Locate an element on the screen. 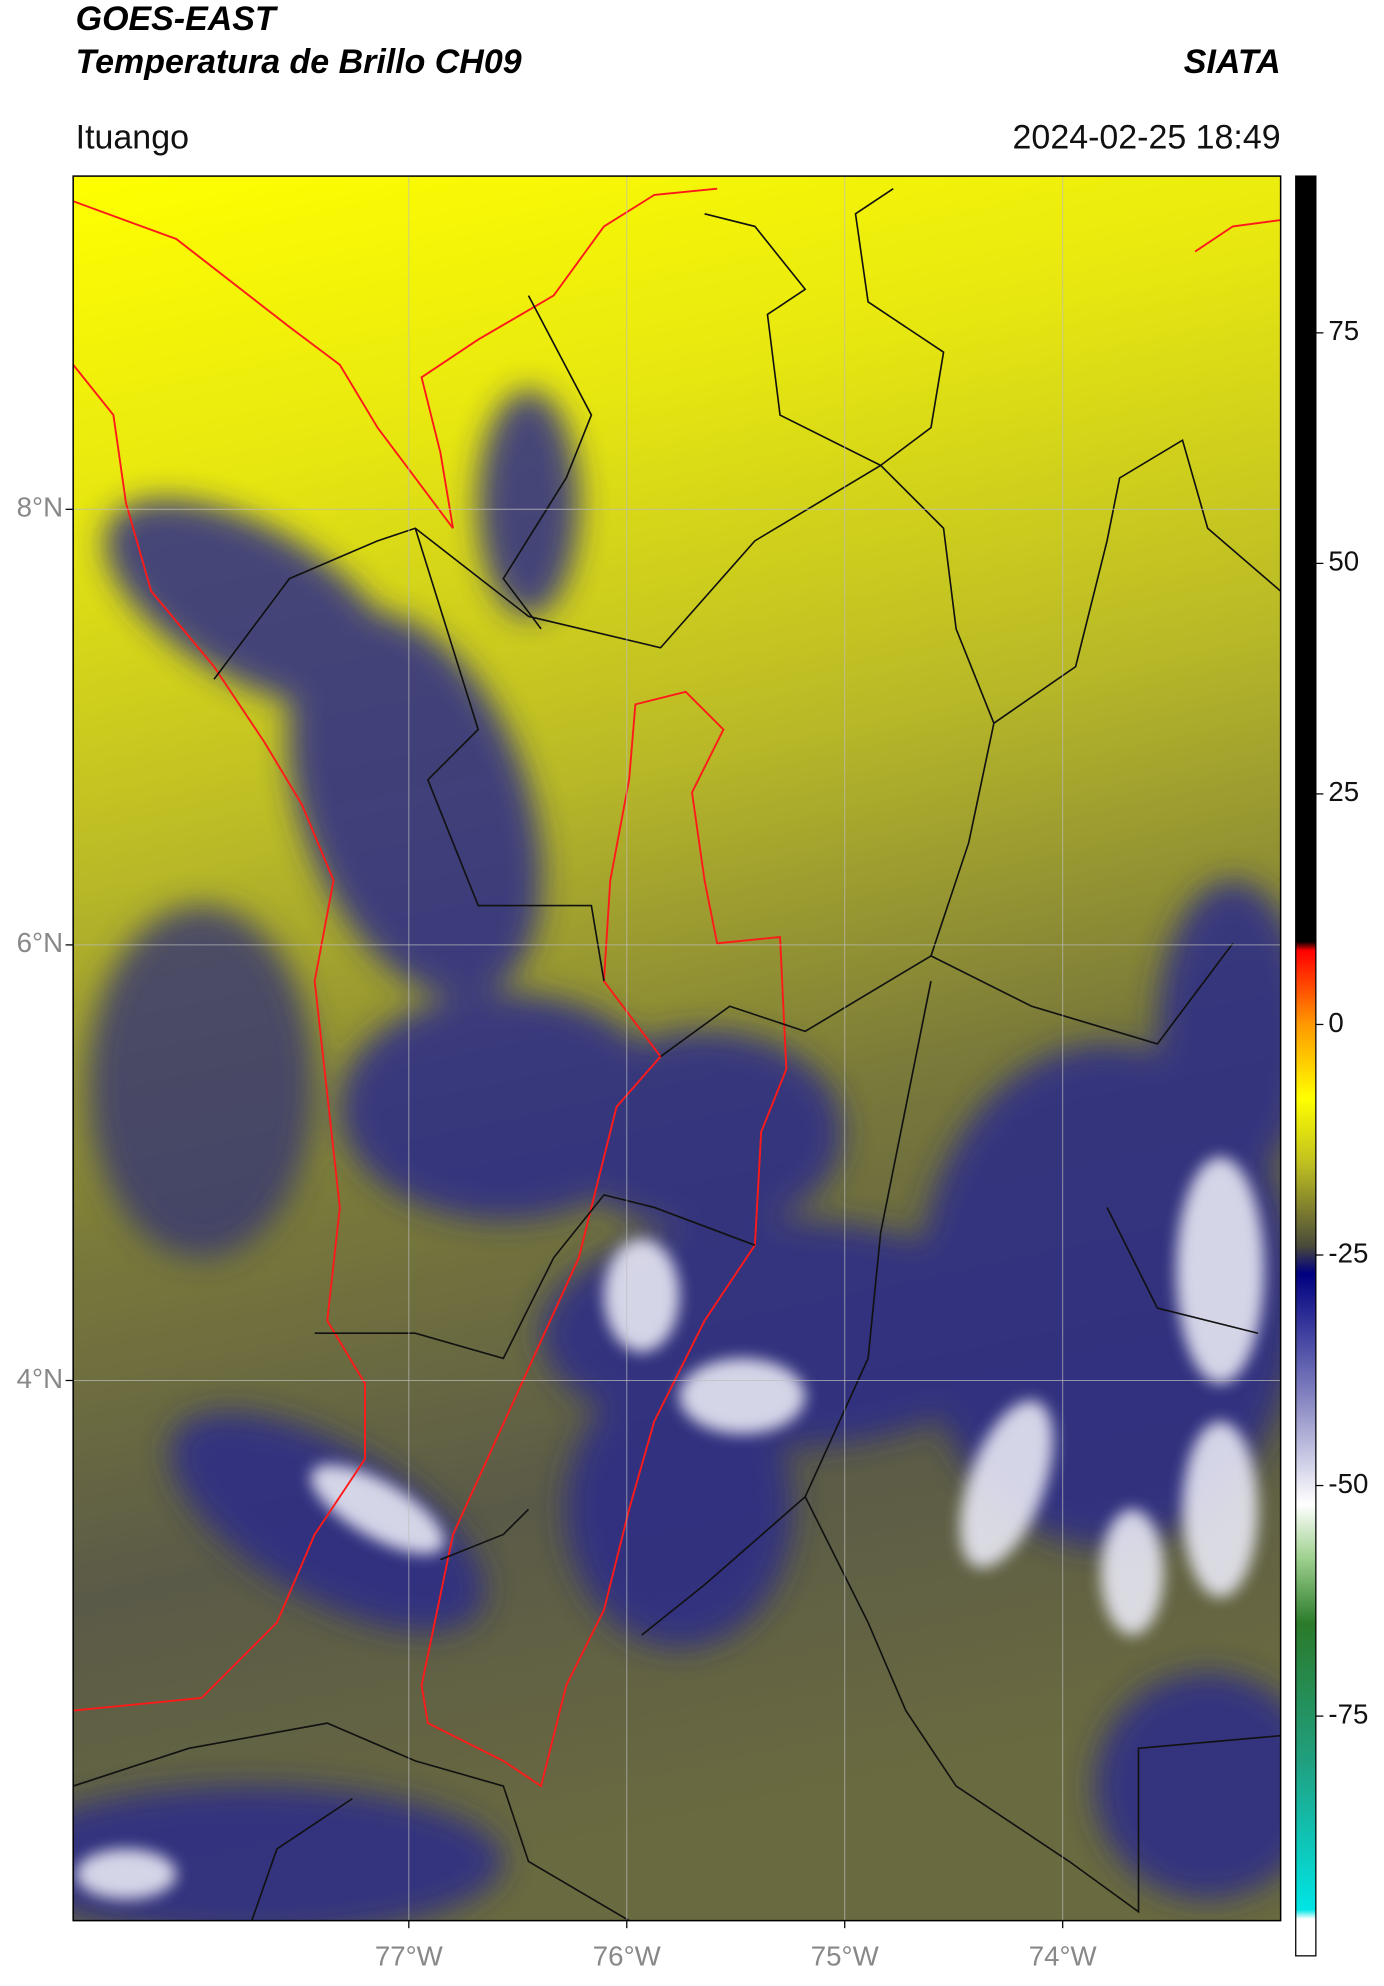 The width and height of the screenshot is (1384, 1986). y-tick-label: 4°N is located at coordinates (40, 1378).